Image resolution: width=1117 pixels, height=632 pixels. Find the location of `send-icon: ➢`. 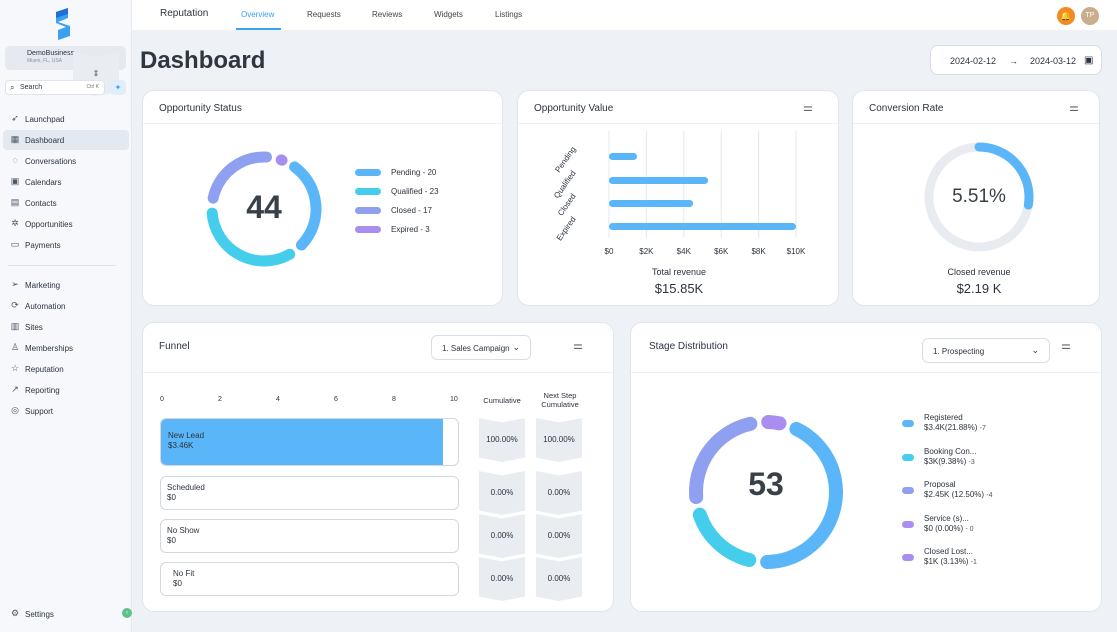

send-icon: ➢ is located at coordinates (15, 284).